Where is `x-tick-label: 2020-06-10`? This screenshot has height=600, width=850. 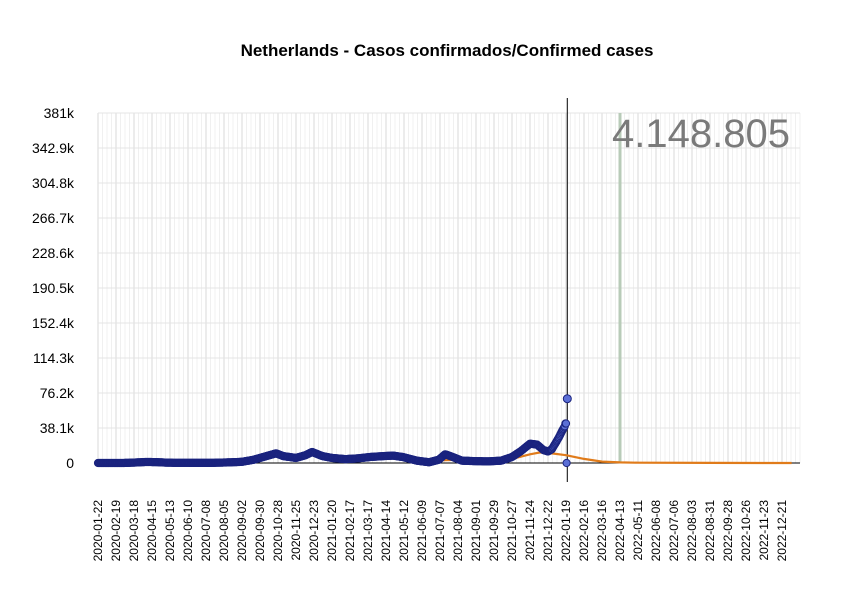 x-tick-label: 2020-06-10 is located at coordinates (188, 531).